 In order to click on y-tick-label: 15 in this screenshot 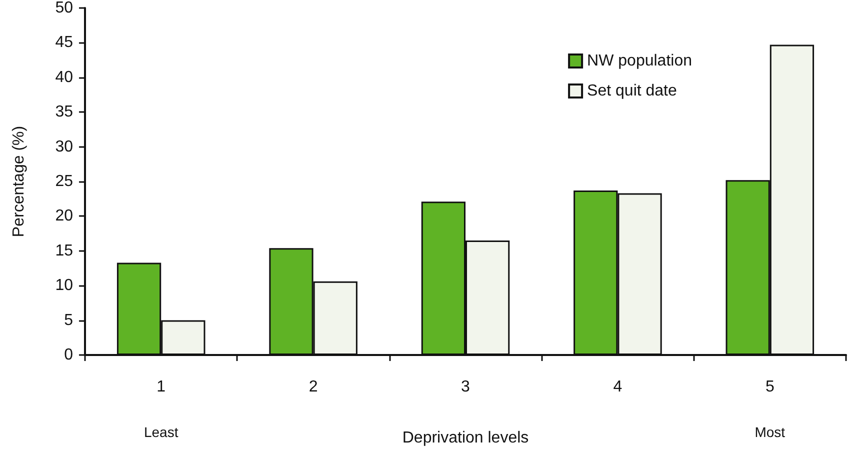, I will do `click(64, 251)`.